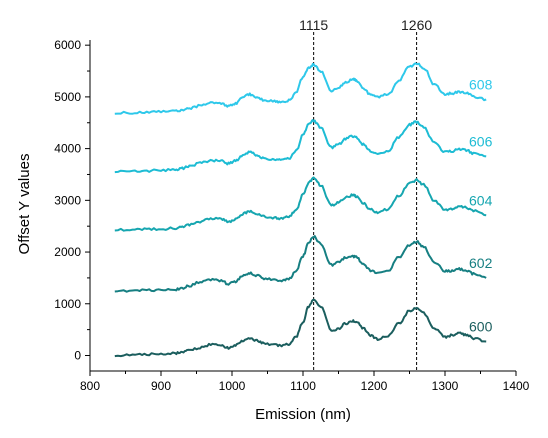 The width and height of the screenshot is (548, 438). I want to click on series-label-604: 604, so click(481, 200).